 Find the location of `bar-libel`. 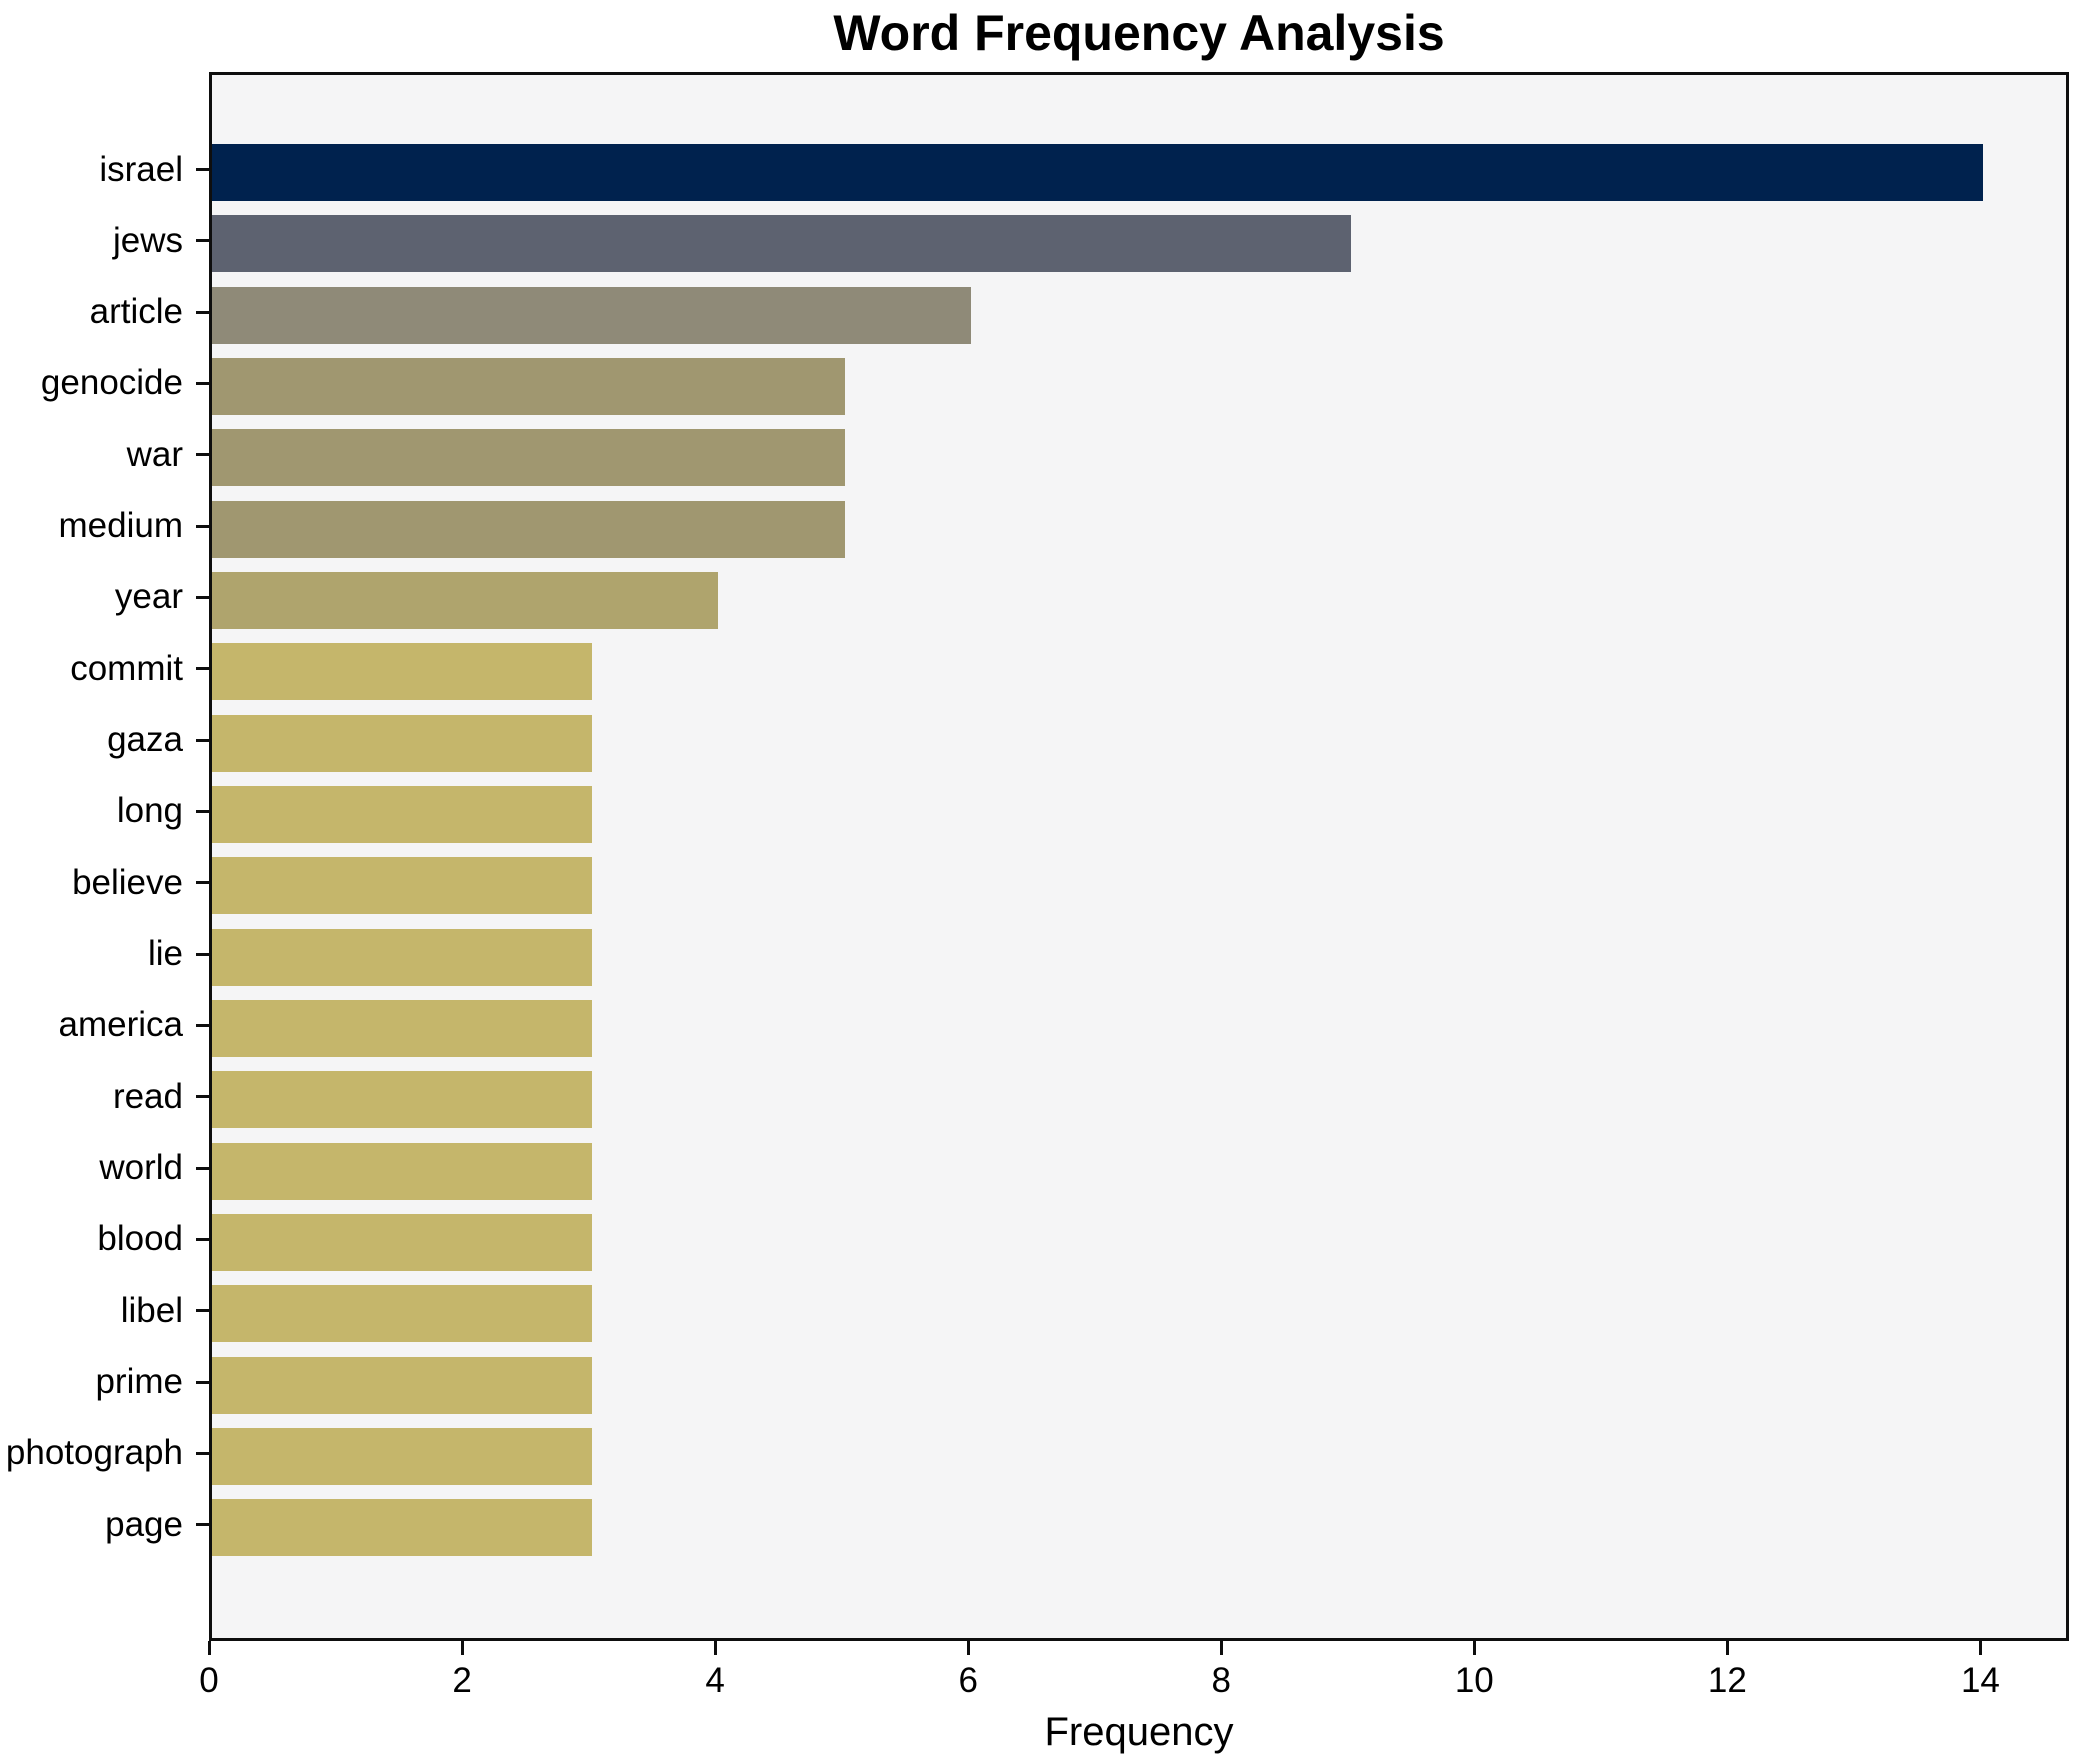

bar-libel is located at coordinates (402, 1314).